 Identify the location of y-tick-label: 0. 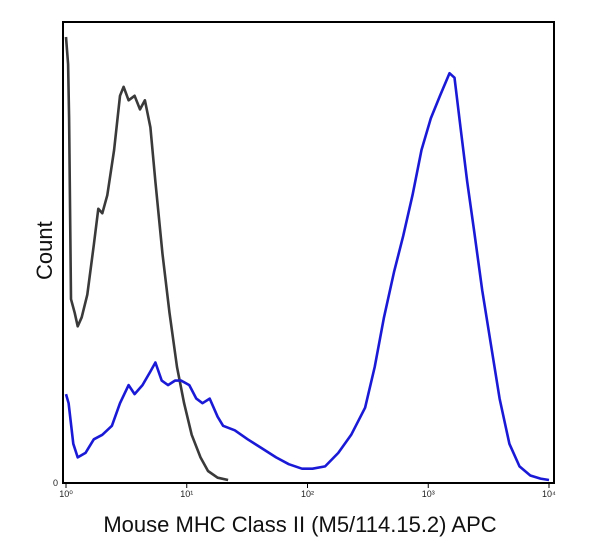
(56, 483).